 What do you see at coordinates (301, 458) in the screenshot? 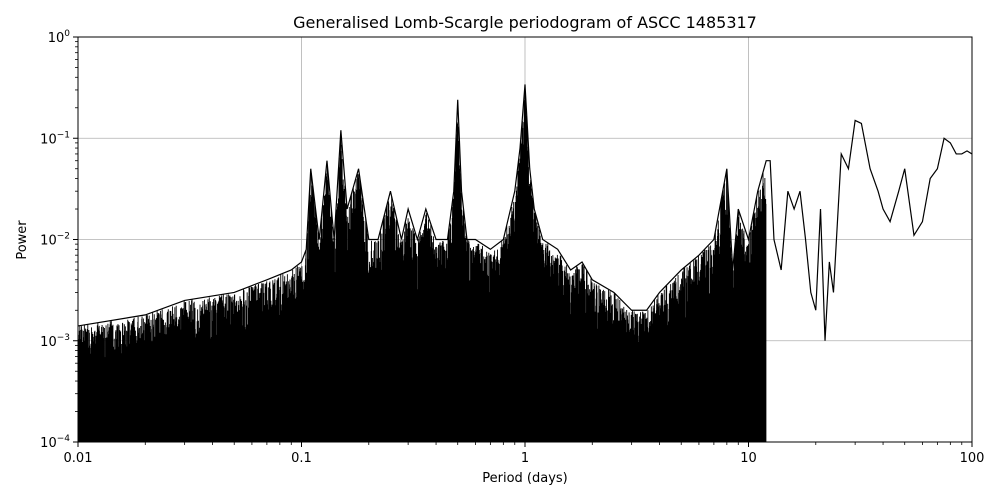
I see `x-tick-label: 0.1` at bounding box center [301, 458].